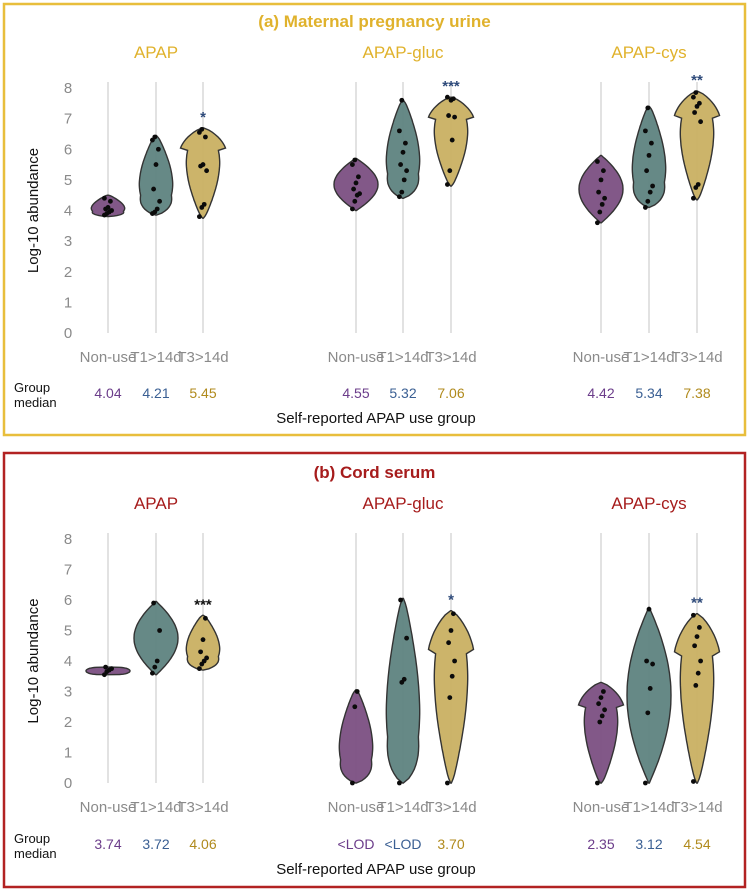  I want to click on y-tick-label: 7, so click(68, 119).